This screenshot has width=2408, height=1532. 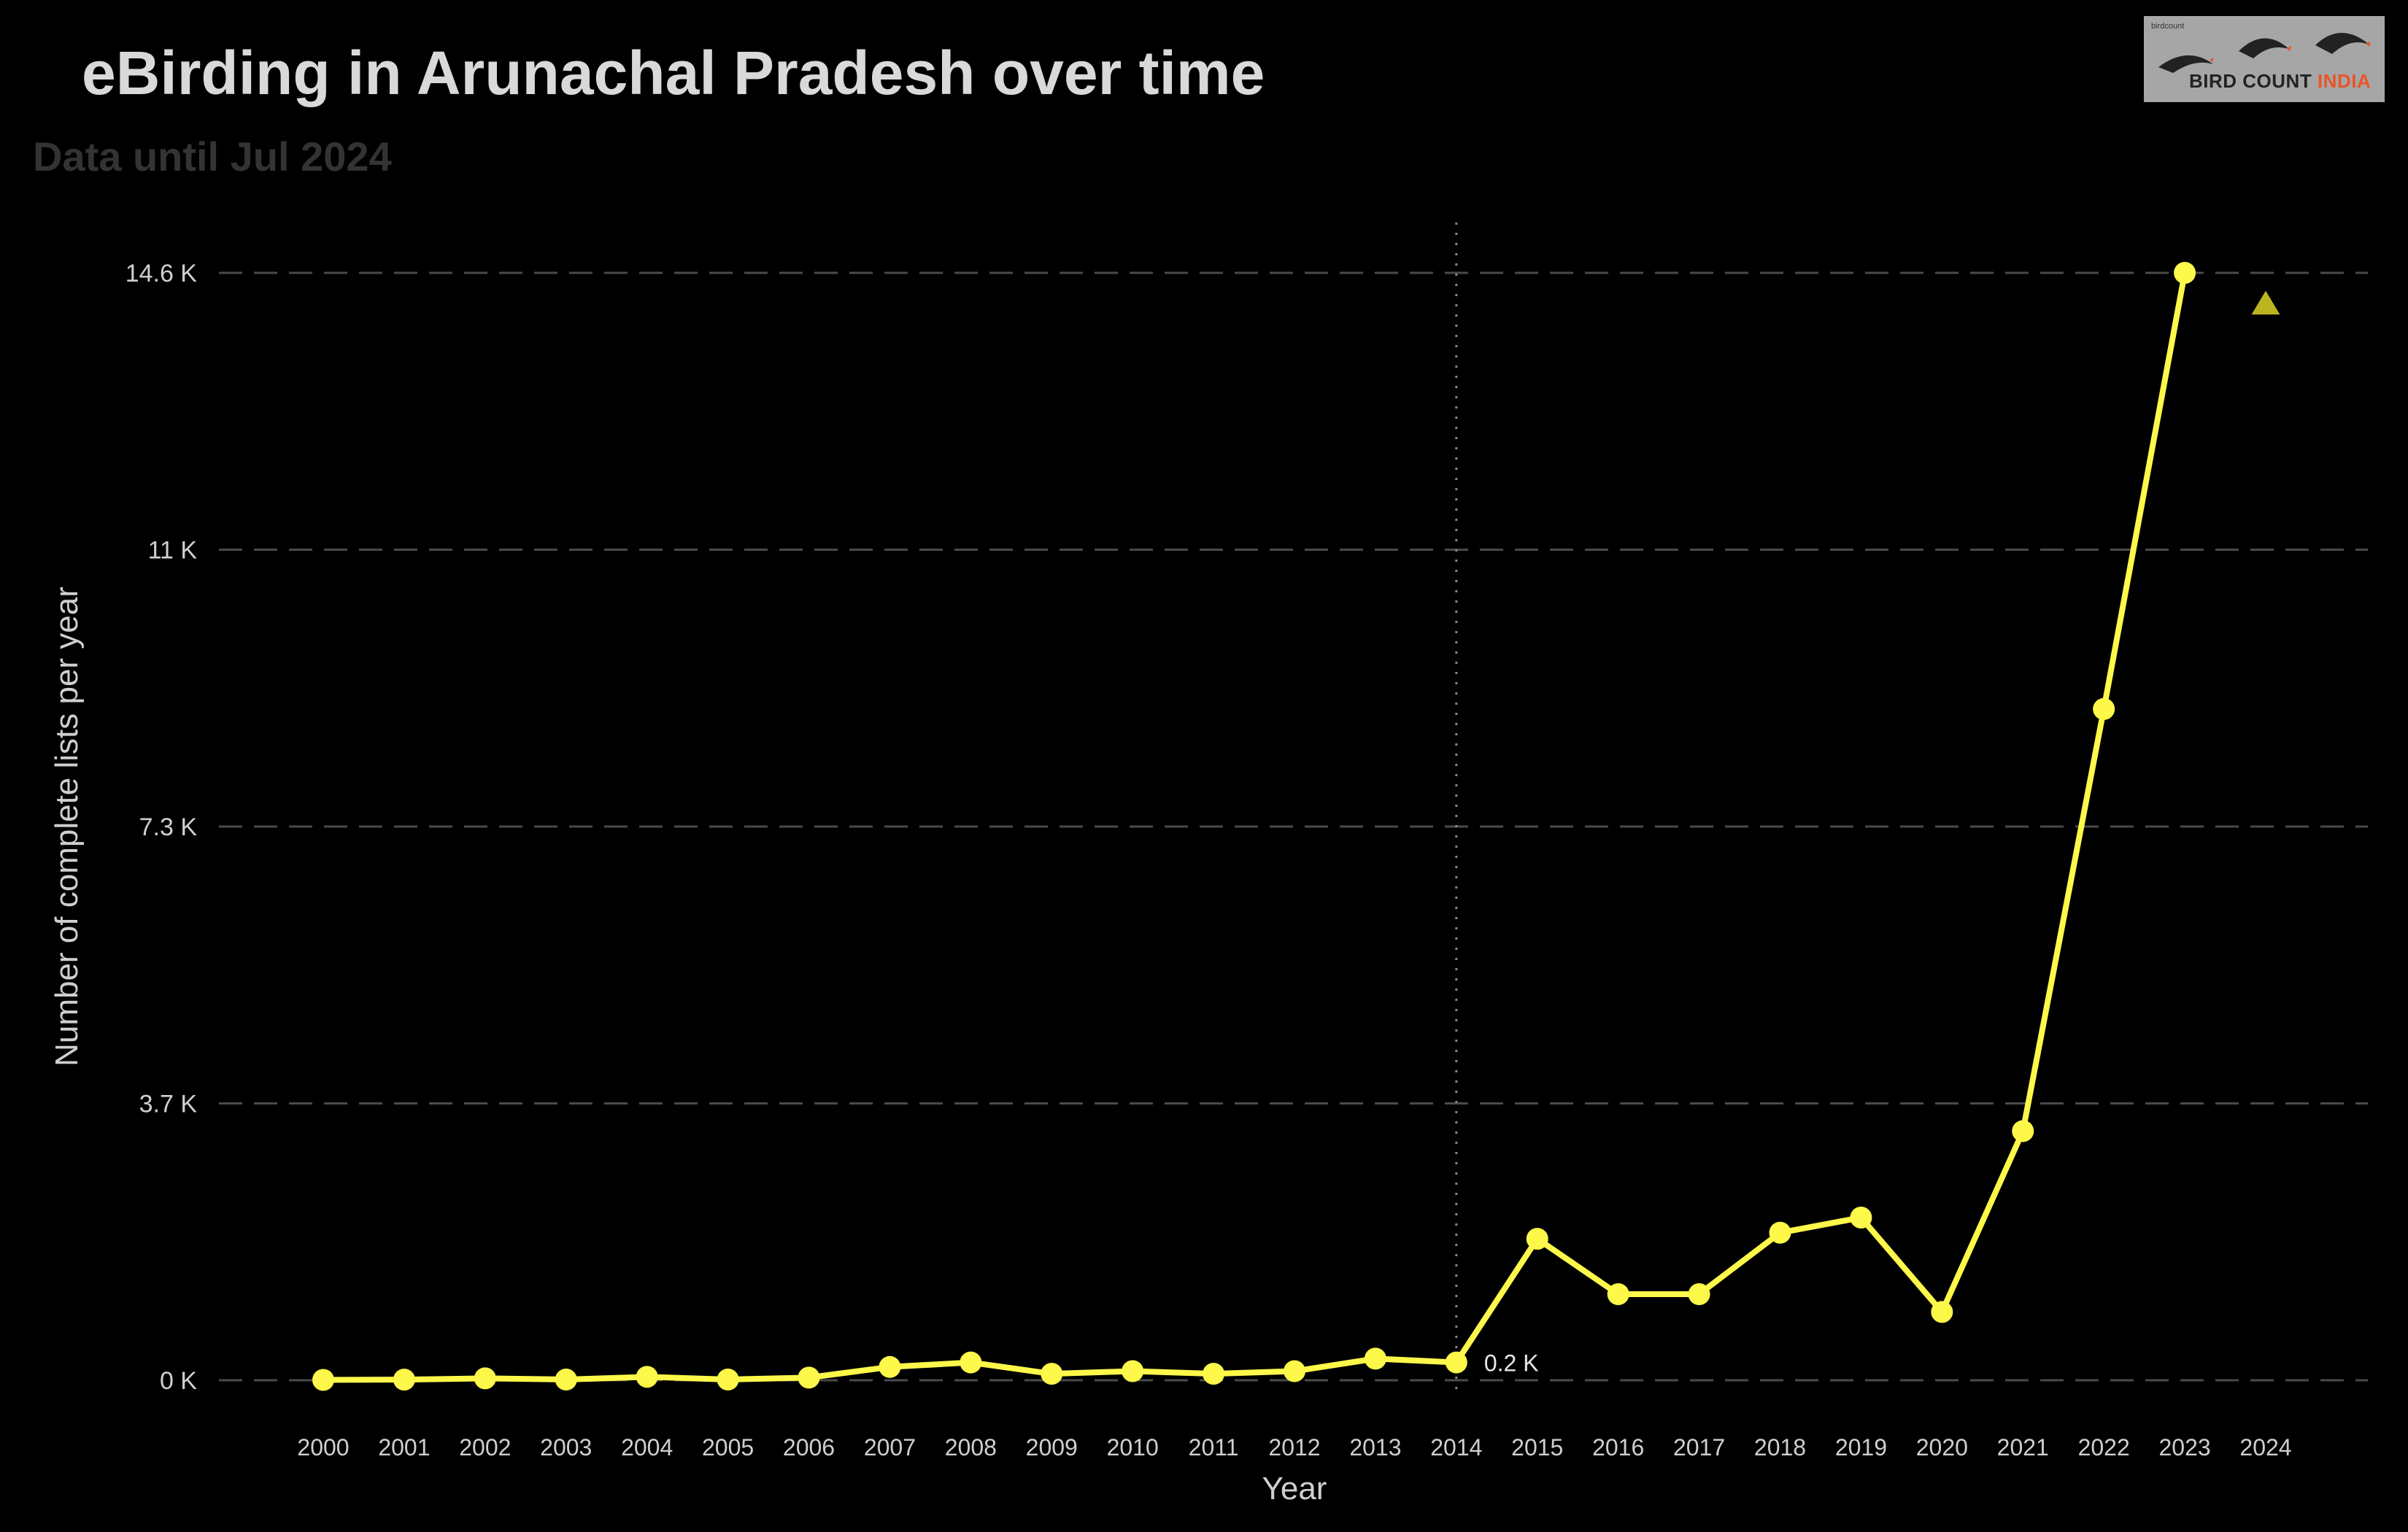 I want to click on x-tick-label: 2000, so click(x=323, y=1448).